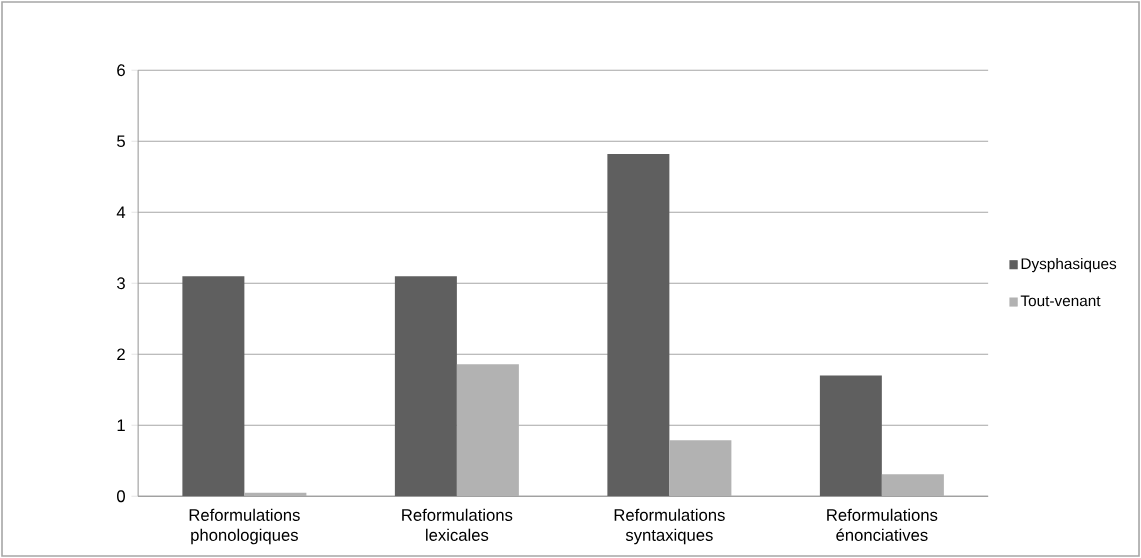 The height and width of the screenshot is (558, 1141). I want to click on y-tick-label: 2, so click(121, 354).